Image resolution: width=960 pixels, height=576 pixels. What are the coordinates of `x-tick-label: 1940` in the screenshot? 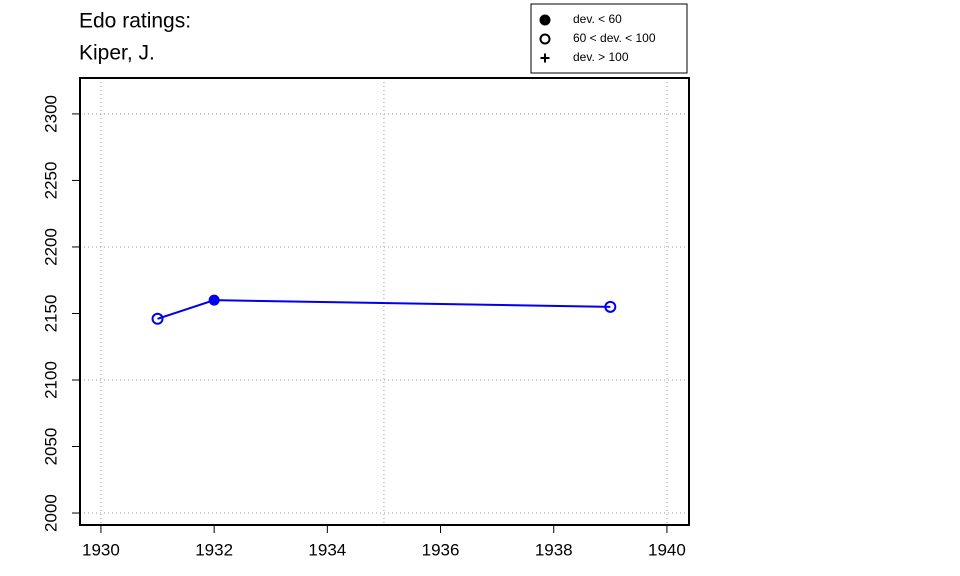 It's located at (667, 549).